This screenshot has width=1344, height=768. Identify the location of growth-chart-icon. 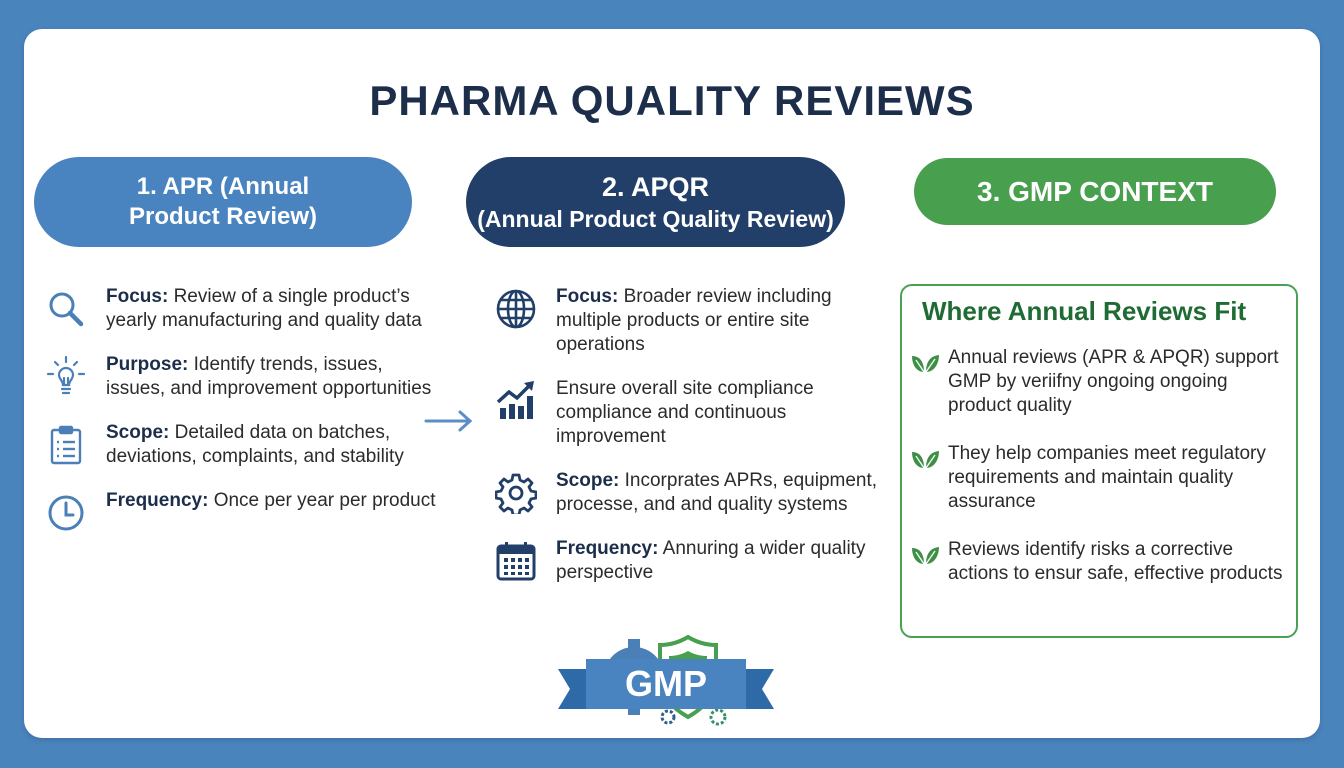
(516, 401).